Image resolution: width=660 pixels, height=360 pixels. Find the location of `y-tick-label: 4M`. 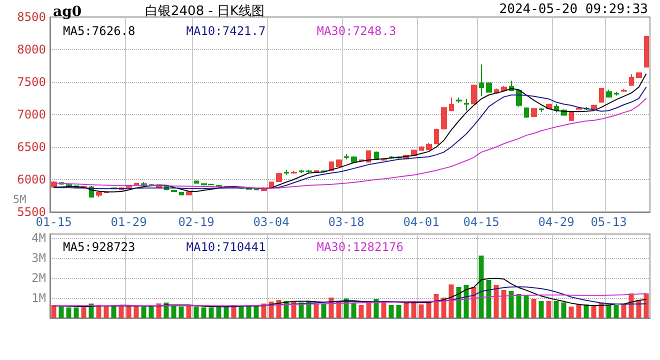

y-tick-label: 4M is located at coordinates (39, 238).